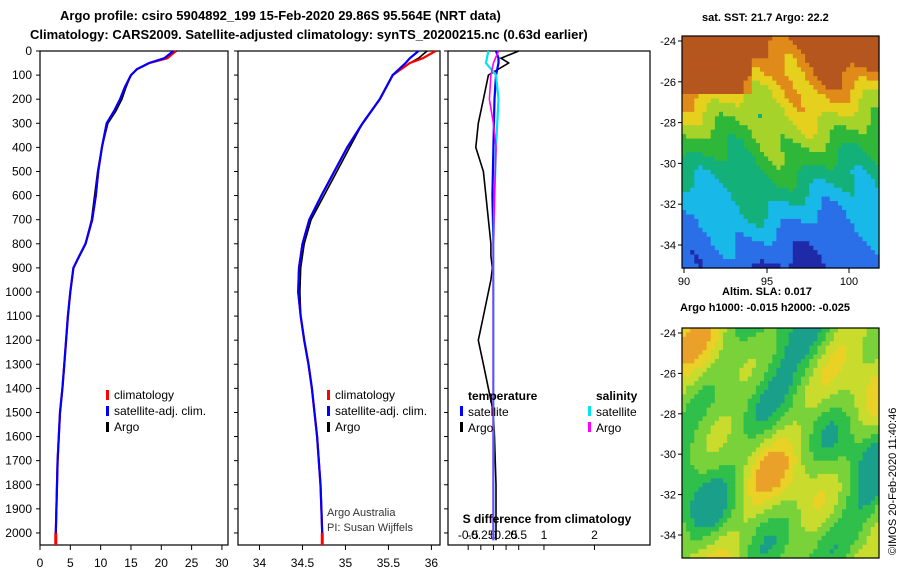 The image size is (900, 580). I want to click on x-tick-label: 0.25, so click(506, 535).